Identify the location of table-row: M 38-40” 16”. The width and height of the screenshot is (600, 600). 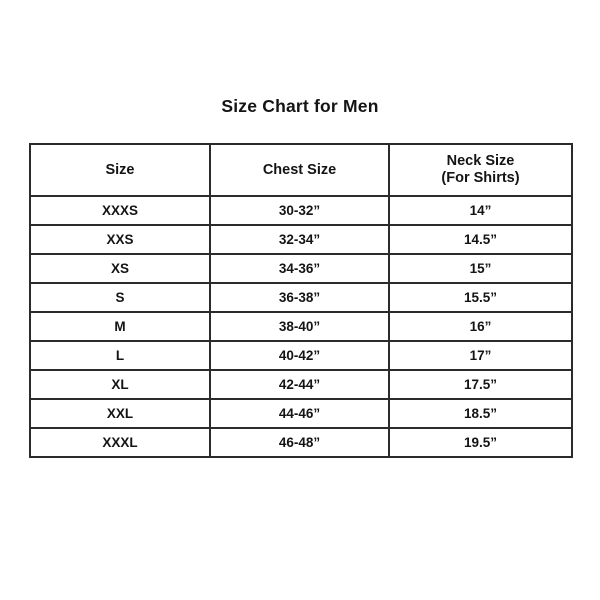
(301, 326).